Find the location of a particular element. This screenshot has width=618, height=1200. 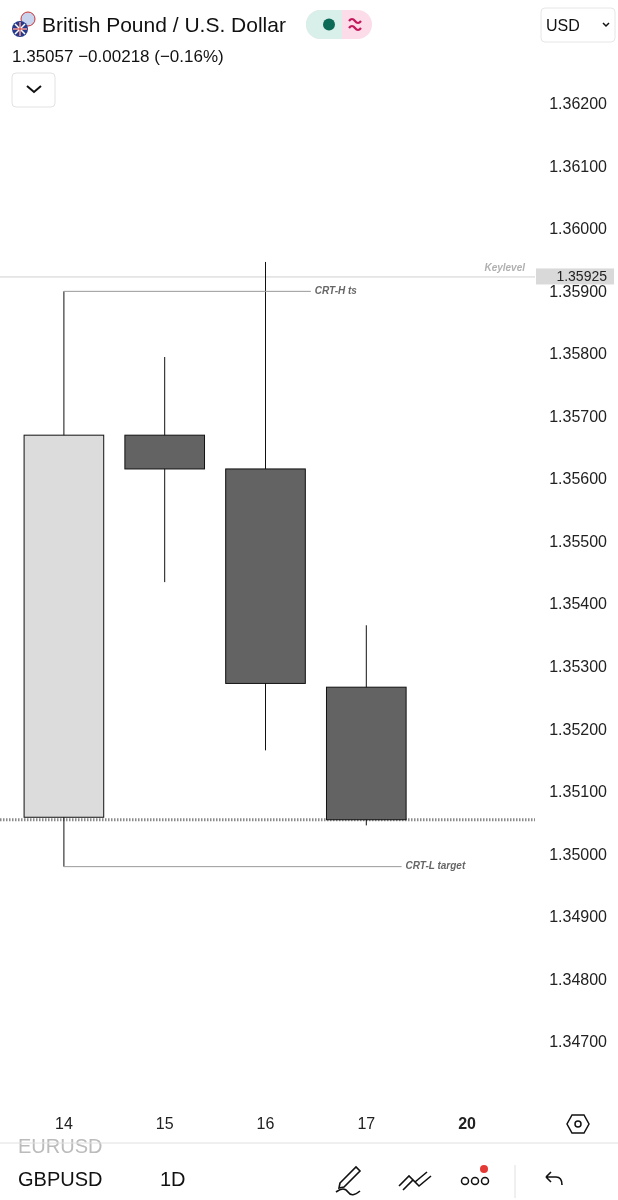

y-tick-label: 1.35300 is located at coordinates (578, 667).